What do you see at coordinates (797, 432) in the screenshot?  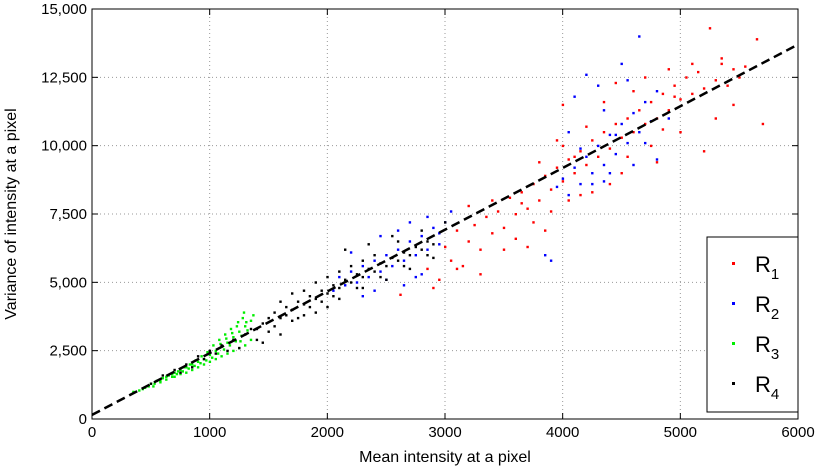 I see `x-tick-label: 6000` at bounding box center [797, 432].